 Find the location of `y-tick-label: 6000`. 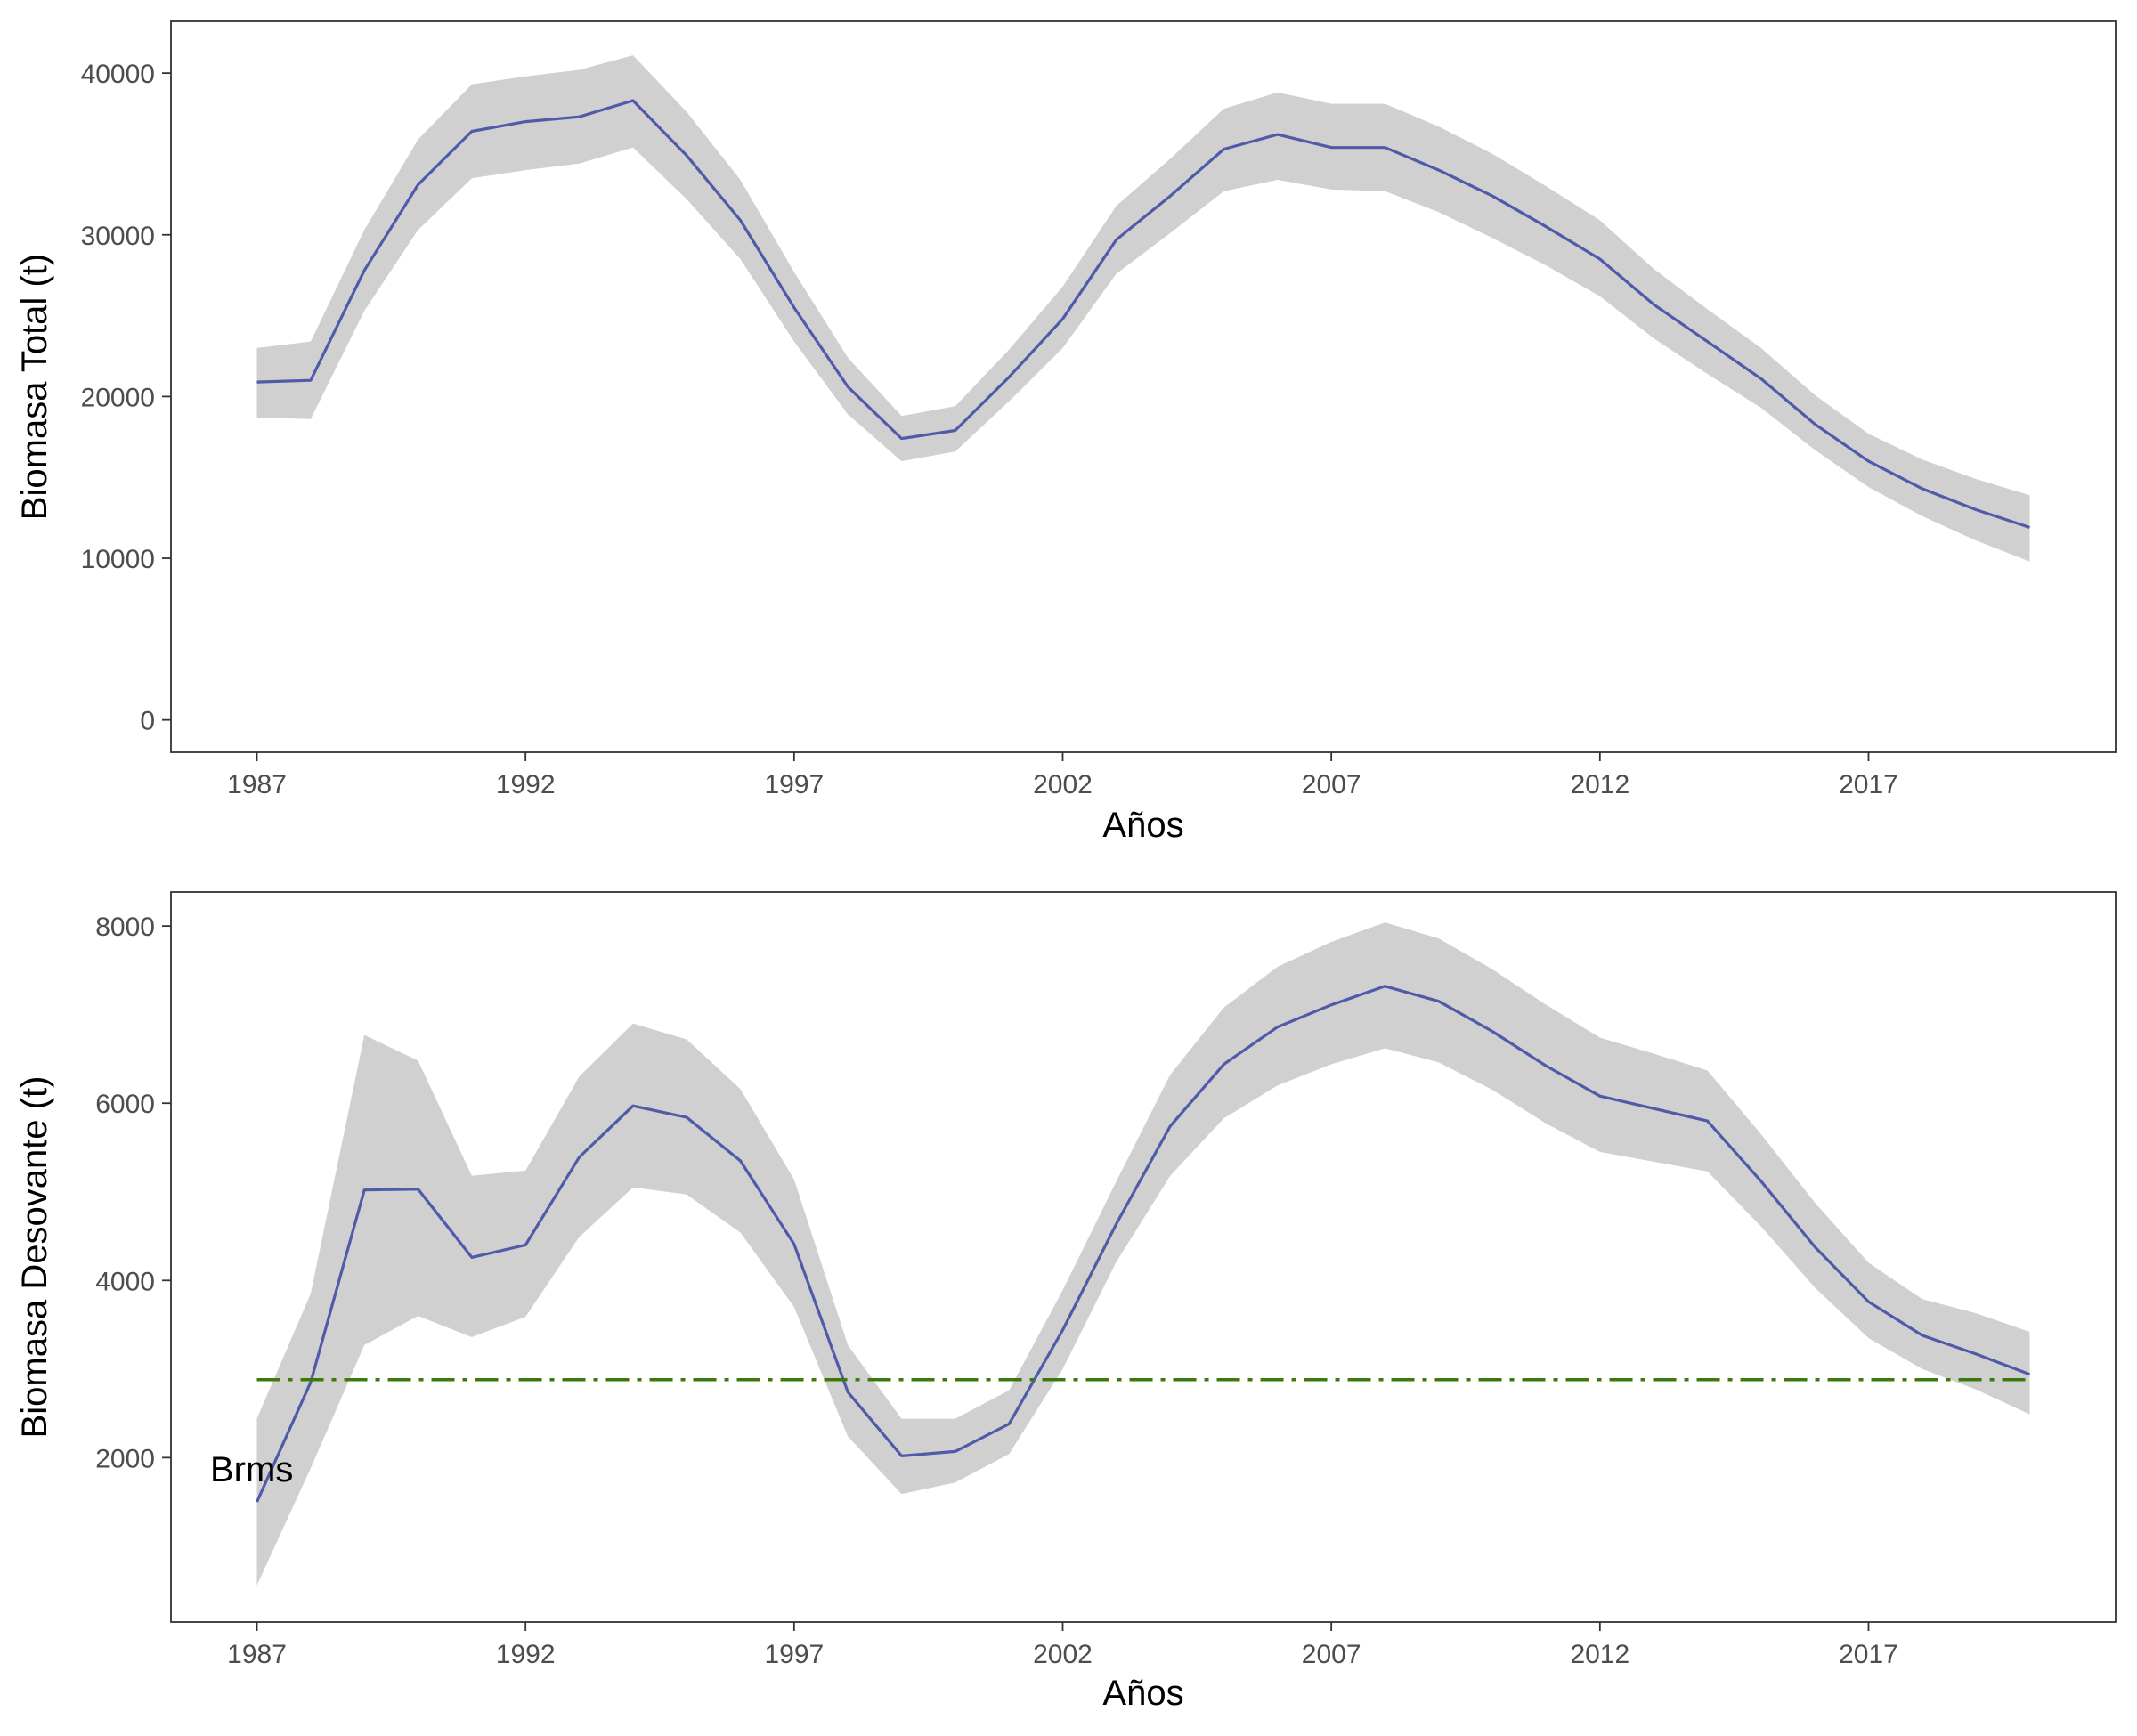

y-tick-label: 6000 is located at coordinates (125, 1104).